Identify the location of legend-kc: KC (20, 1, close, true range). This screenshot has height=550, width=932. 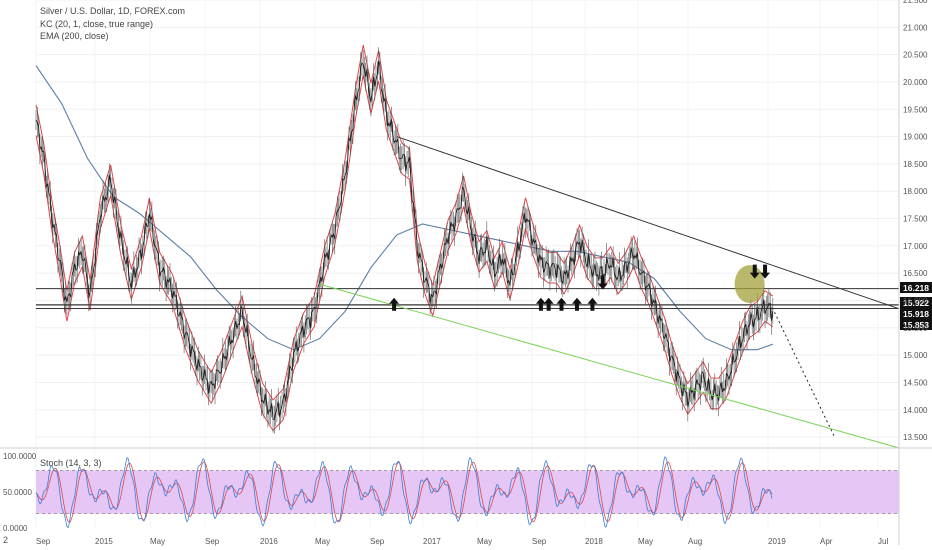
(97, 24).